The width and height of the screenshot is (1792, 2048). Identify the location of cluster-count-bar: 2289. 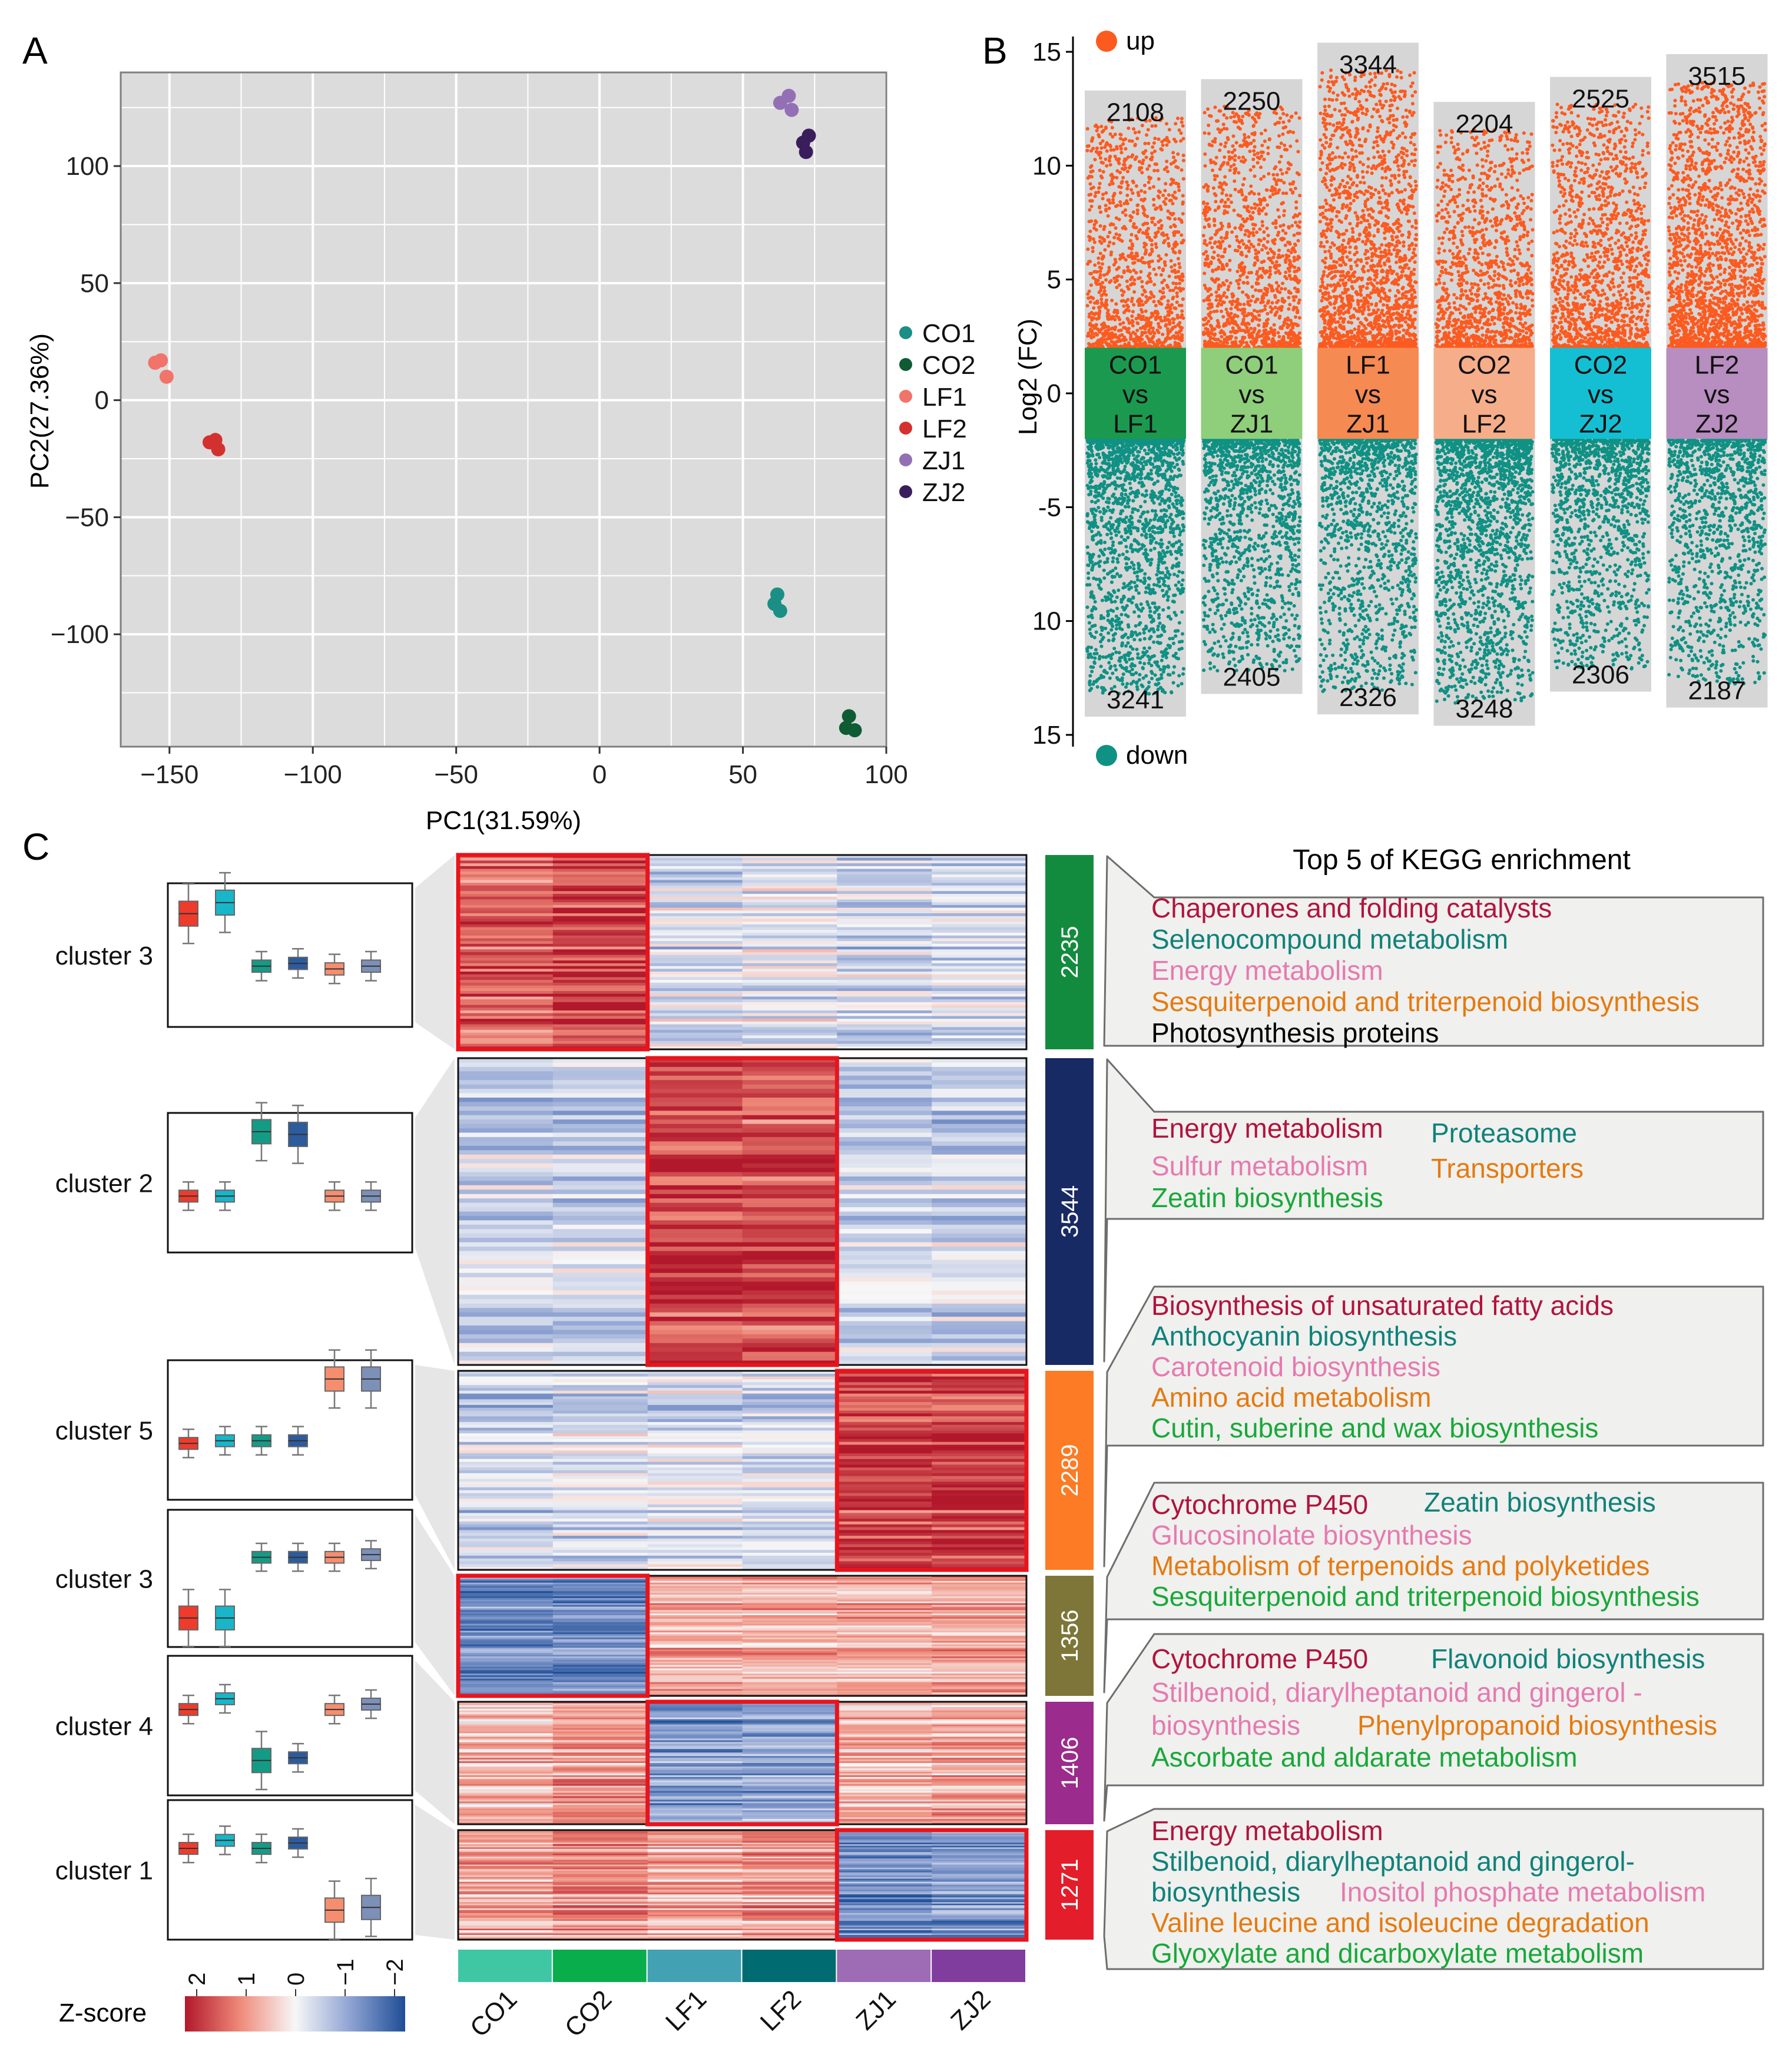
(1069, 1470).